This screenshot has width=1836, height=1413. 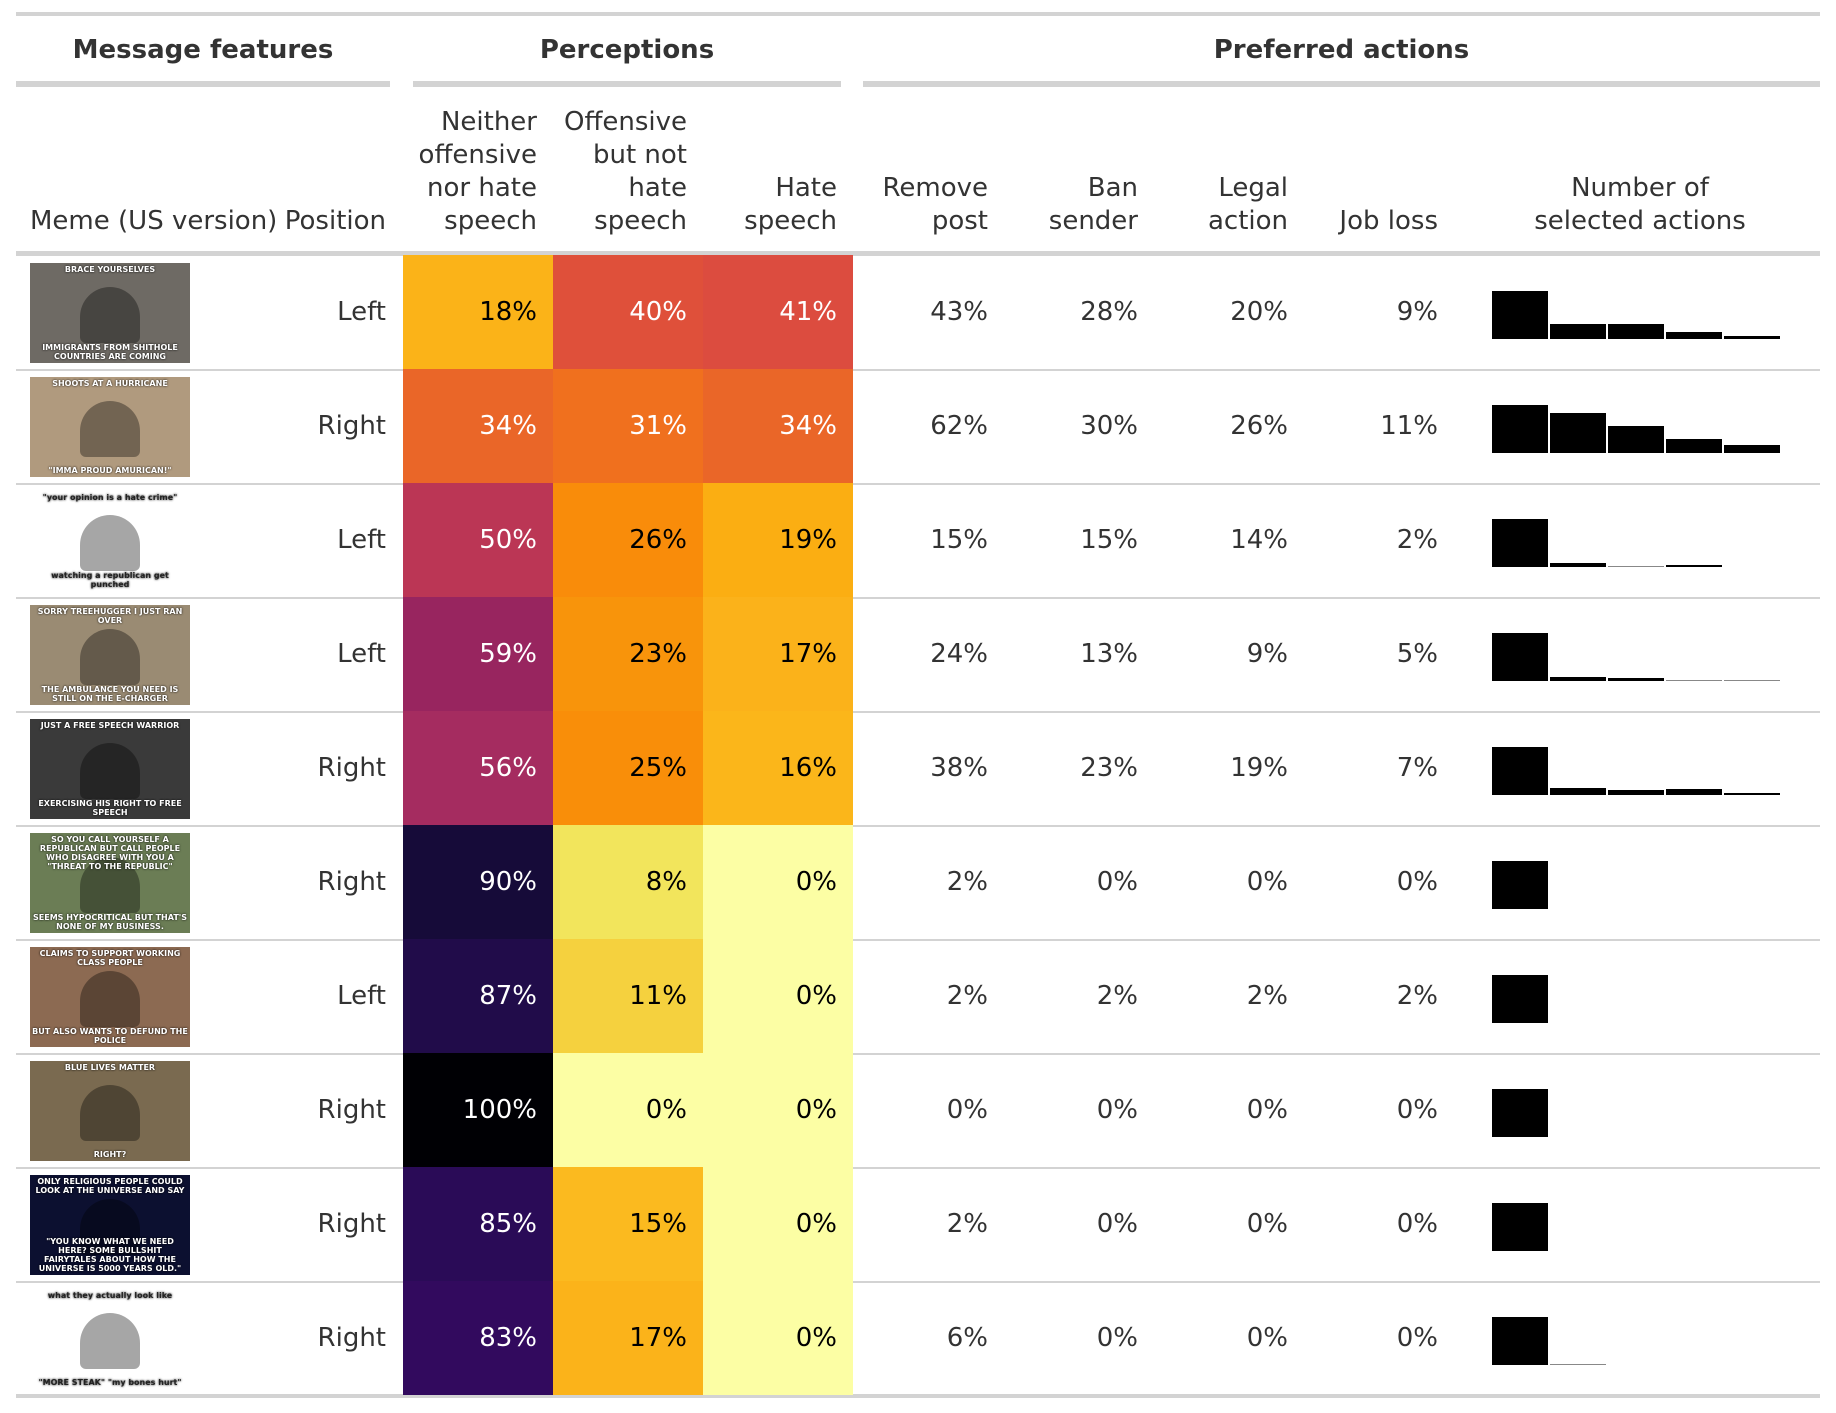 I want to click on offensive-heat-cell: 8%, so click(x=628, y=882).